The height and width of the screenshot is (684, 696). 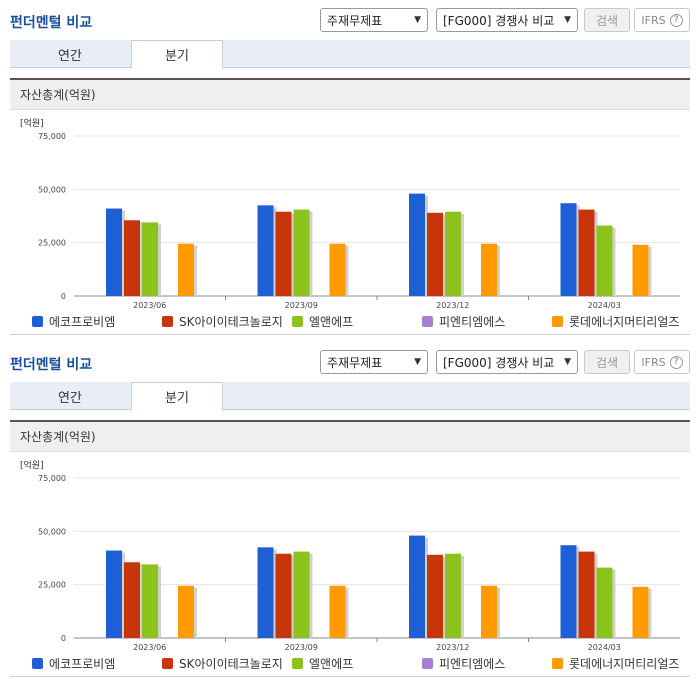 What do you see at coordinates (604, 647) in the screenshot?
I see `x-tick-label: 2024/03` at bounding box center [604, 647].